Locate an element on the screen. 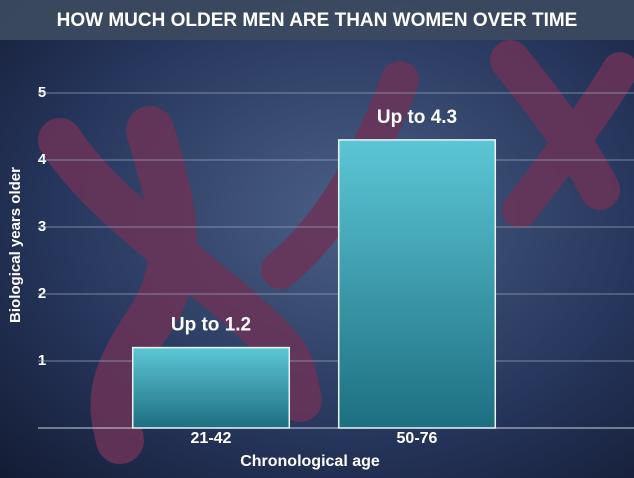  x-axis-label: Chronological age is located at coordinates (310, 461).